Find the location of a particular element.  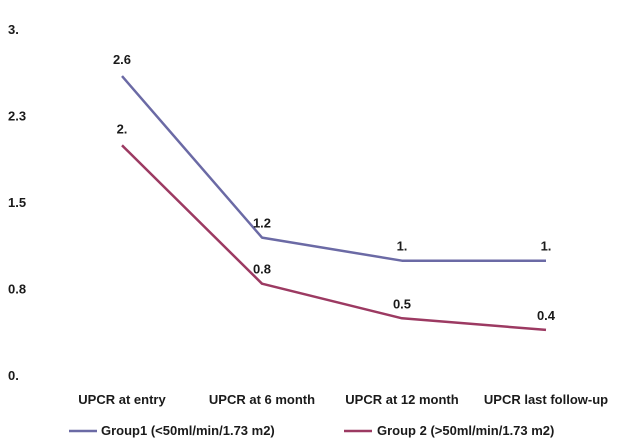

data-label: 0.4 is located at coordinates (546, 315).